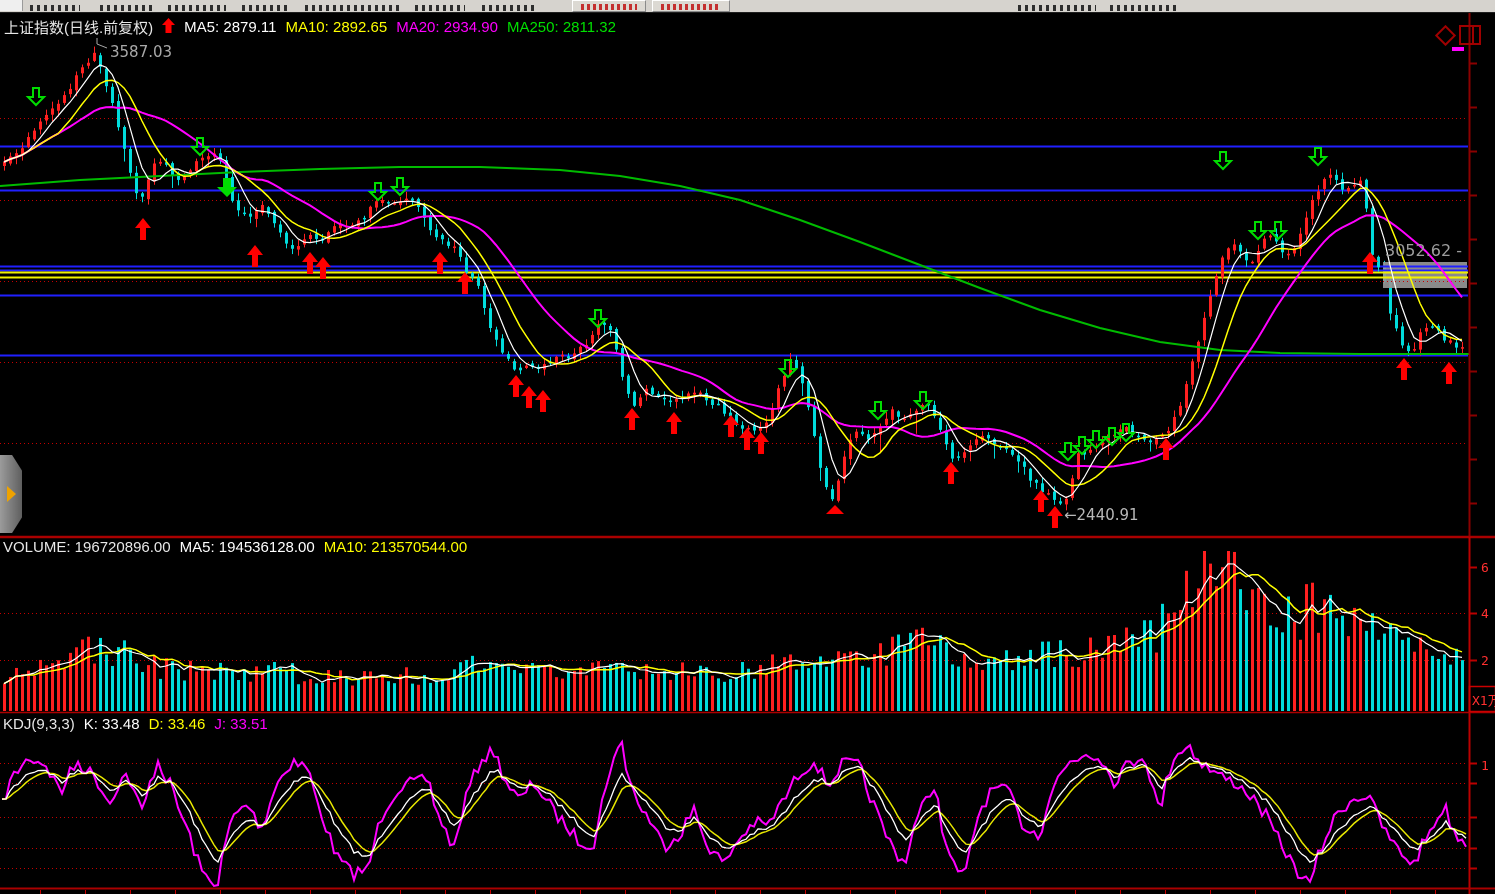  What do you see at coordinates (111, 724) in the screenshot?
I see `kdj-k-value: K: 33.48` at bounding box center [111, 724].